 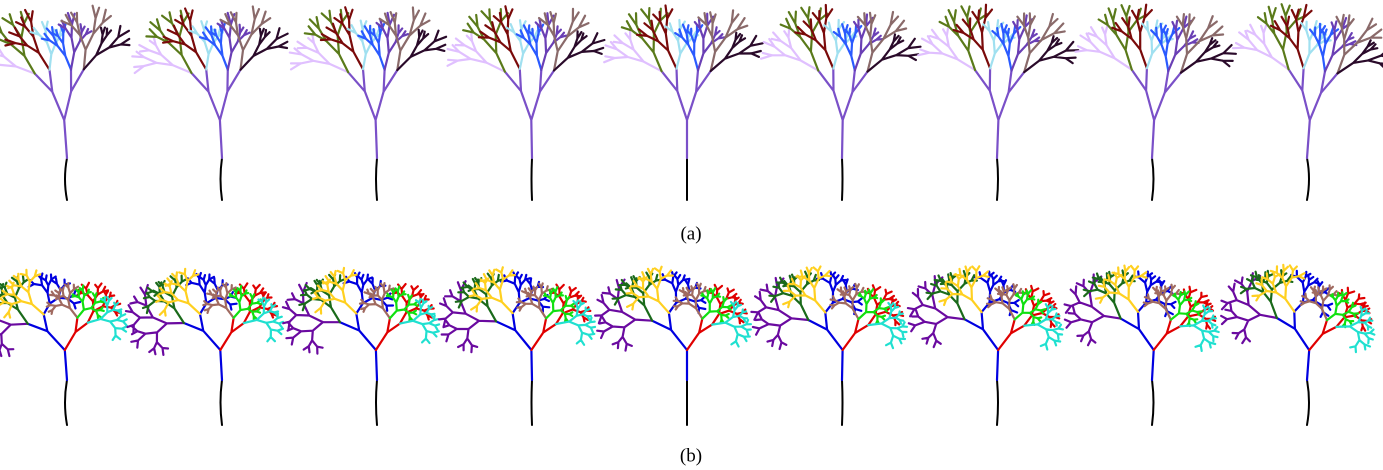 I want to click on caption-b: (b), so click(x=691, y=455).